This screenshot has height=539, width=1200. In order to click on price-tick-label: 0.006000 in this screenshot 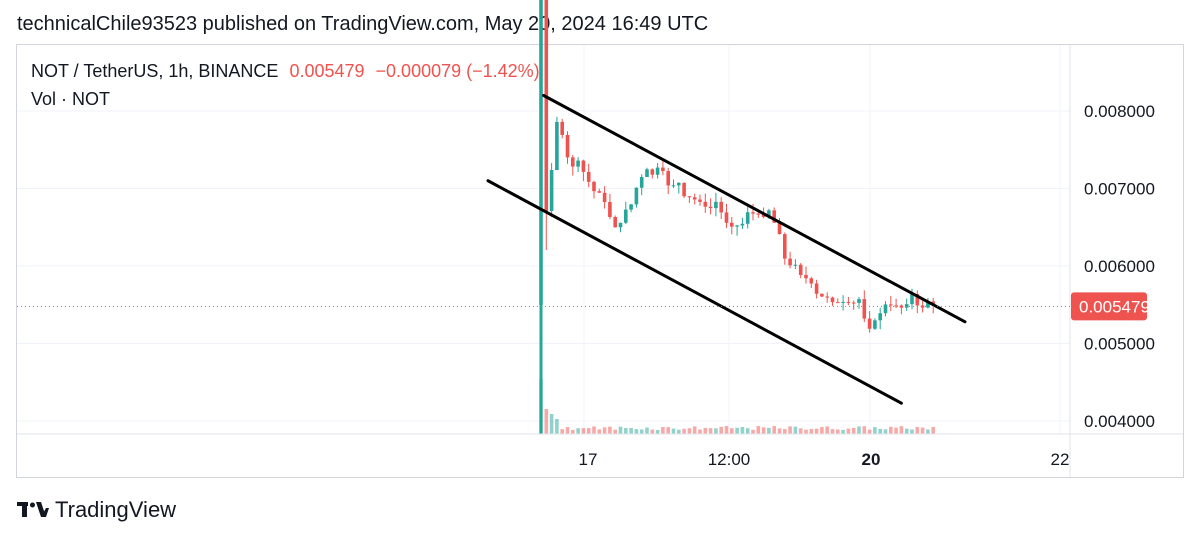, I will do `click(1119, 266)`.